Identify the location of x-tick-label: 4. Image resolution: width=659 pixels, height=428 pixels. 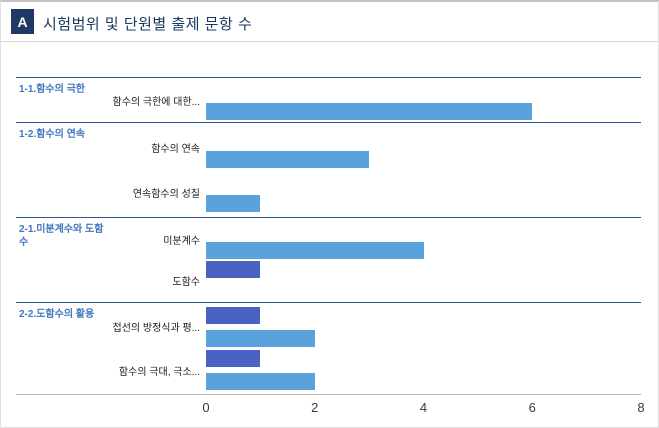
(423, 407).